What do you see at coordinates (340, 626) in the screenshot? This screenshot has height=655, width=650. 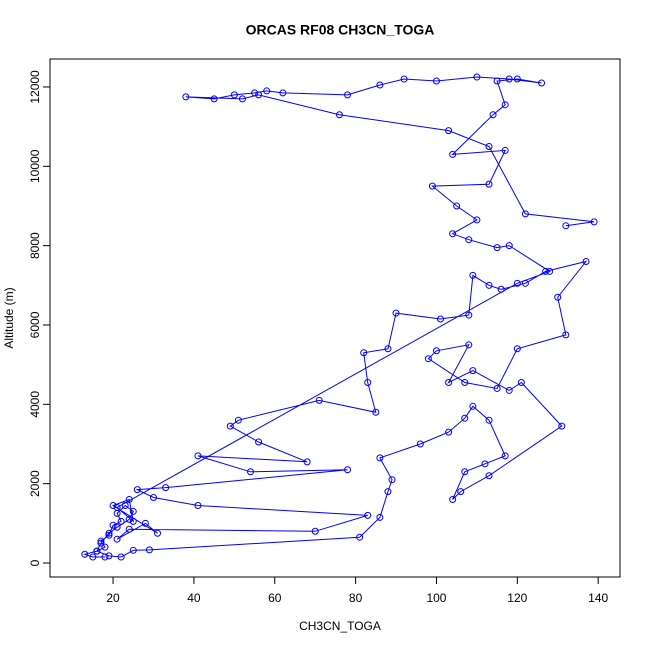 I see `x-axis-label: CH3CN_TOGA` at bounding box center [340, 626].